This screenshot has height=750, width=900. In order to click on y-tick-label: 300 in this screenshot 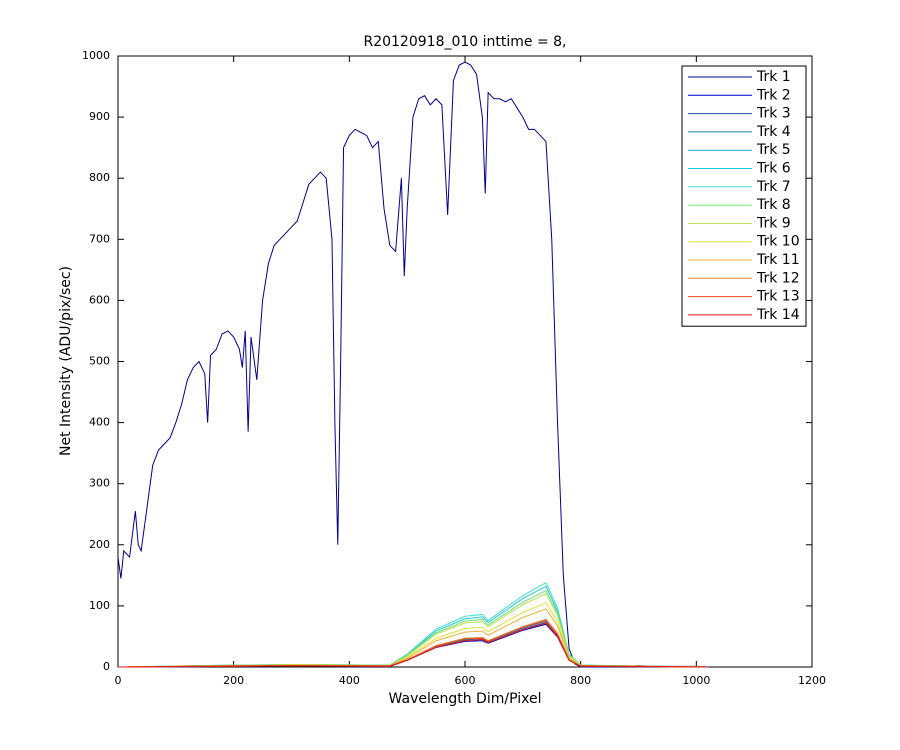, I will do `click(99, 483)`.